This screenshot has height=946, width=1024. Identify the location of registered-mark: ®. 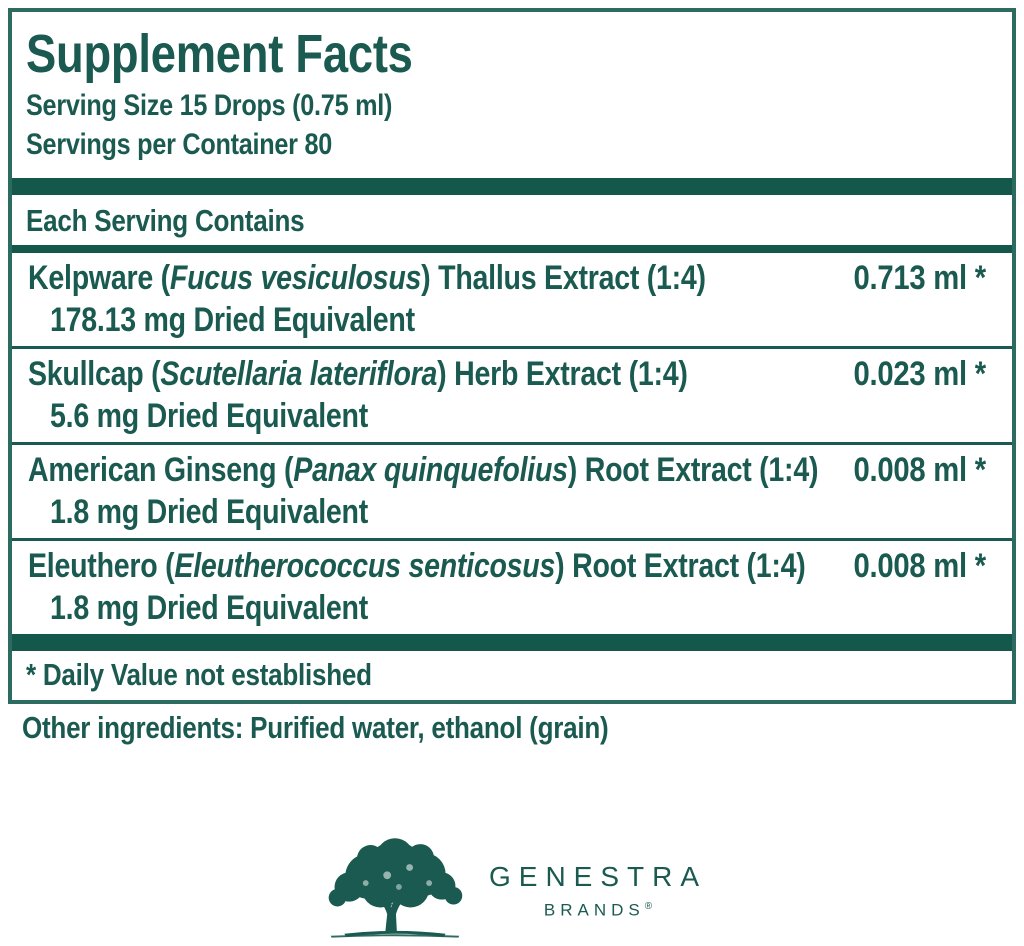
(648, 906).